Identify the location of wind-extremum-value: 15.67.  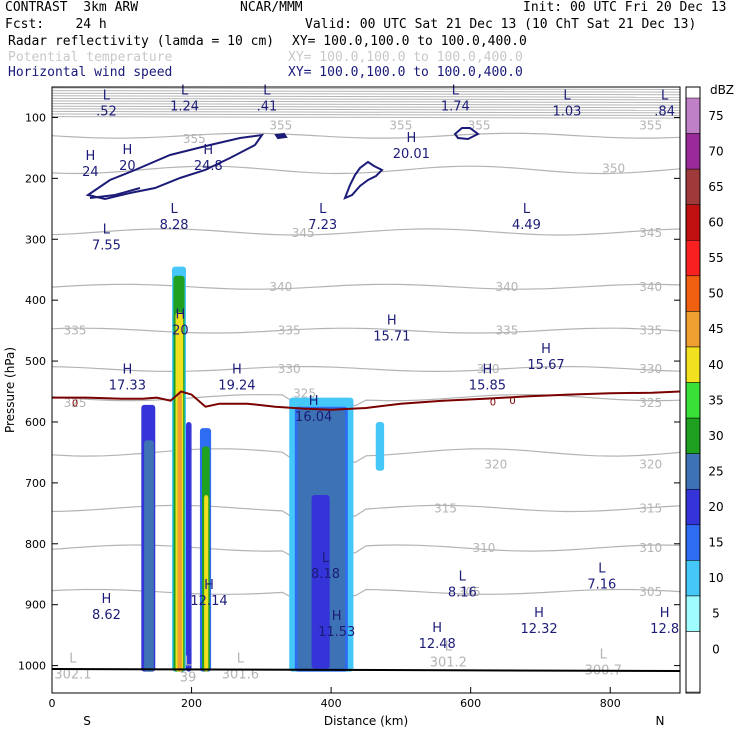
(545, 365).